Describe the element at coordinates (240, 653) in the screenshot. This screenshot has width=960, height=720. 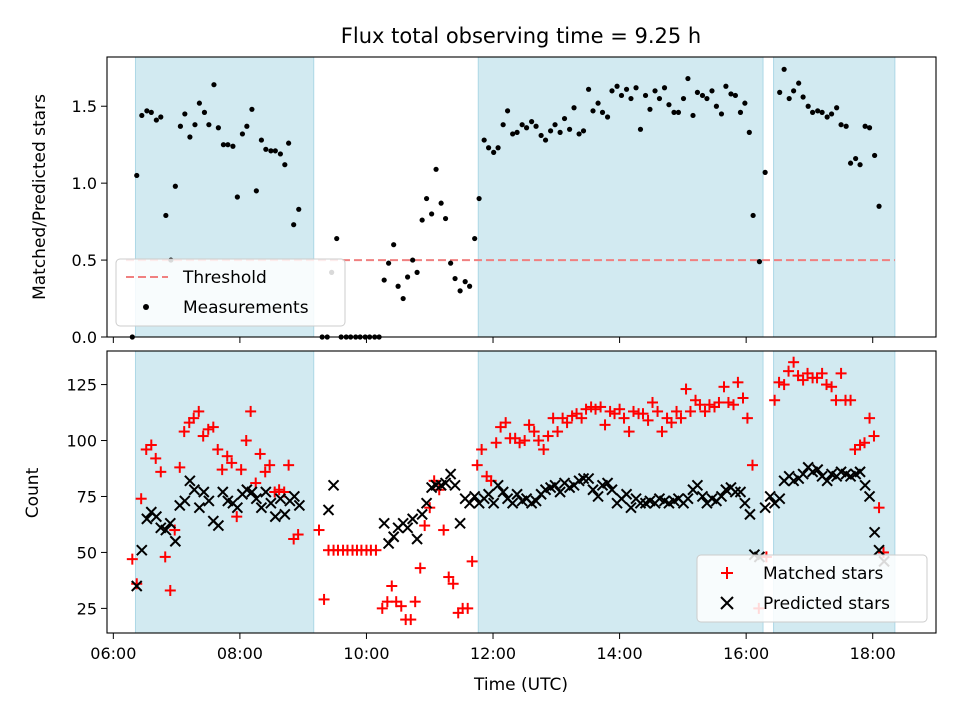
I see `x-tick-label: 08:00` at that location.